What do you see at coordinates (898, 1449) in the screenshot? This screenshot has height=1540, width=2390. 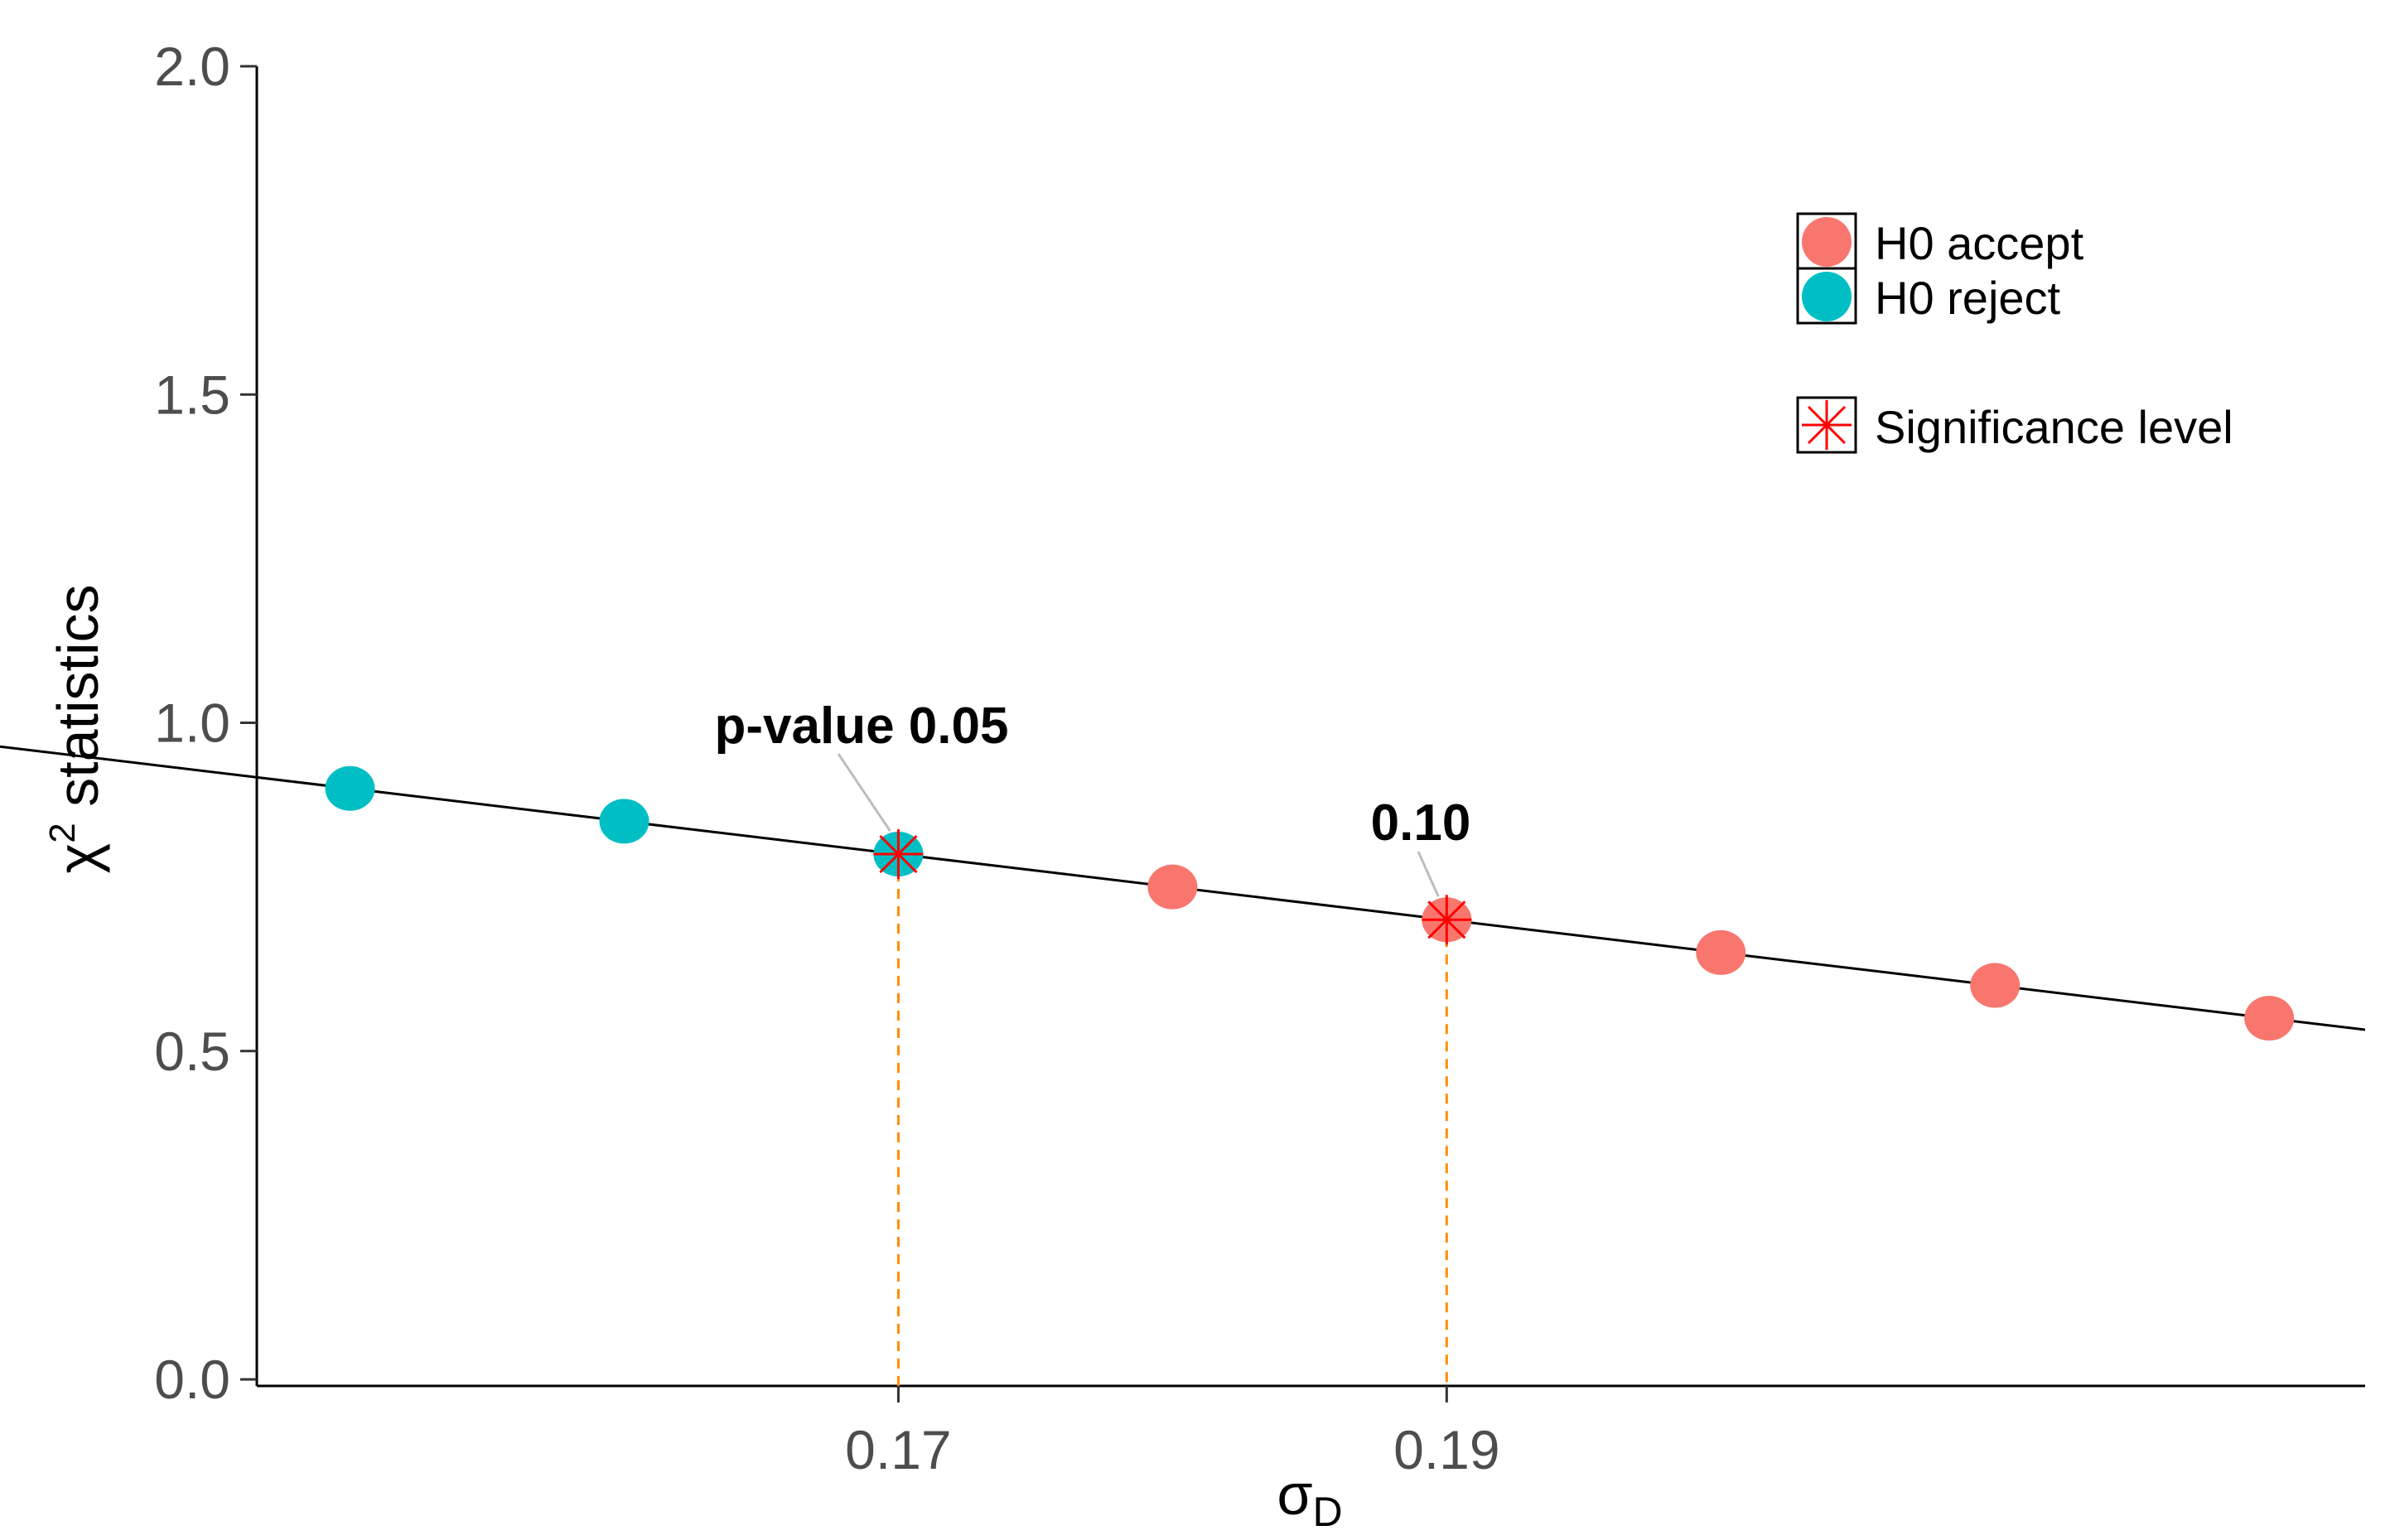 I see `x-tick-label: 0.17` at bounding box center [898, 1449].